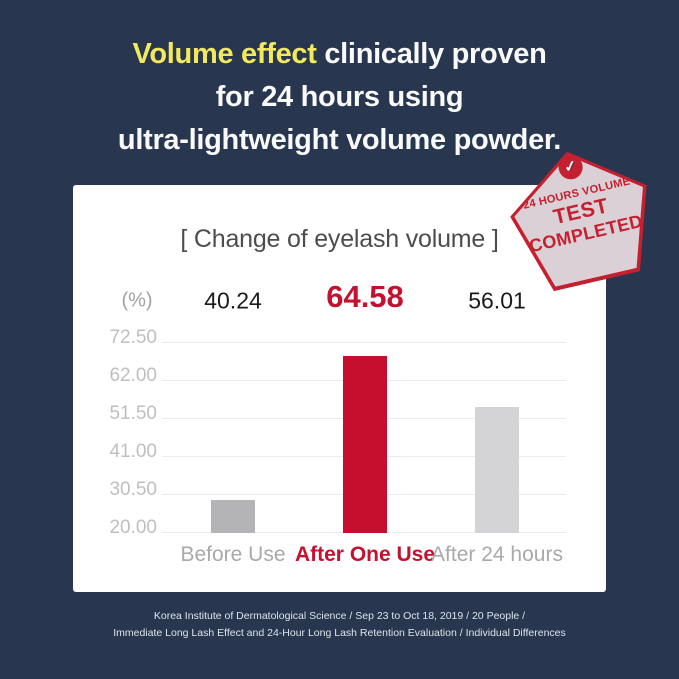  I want to click on y-axis-tick-label: 51.50, so click(133, 413).